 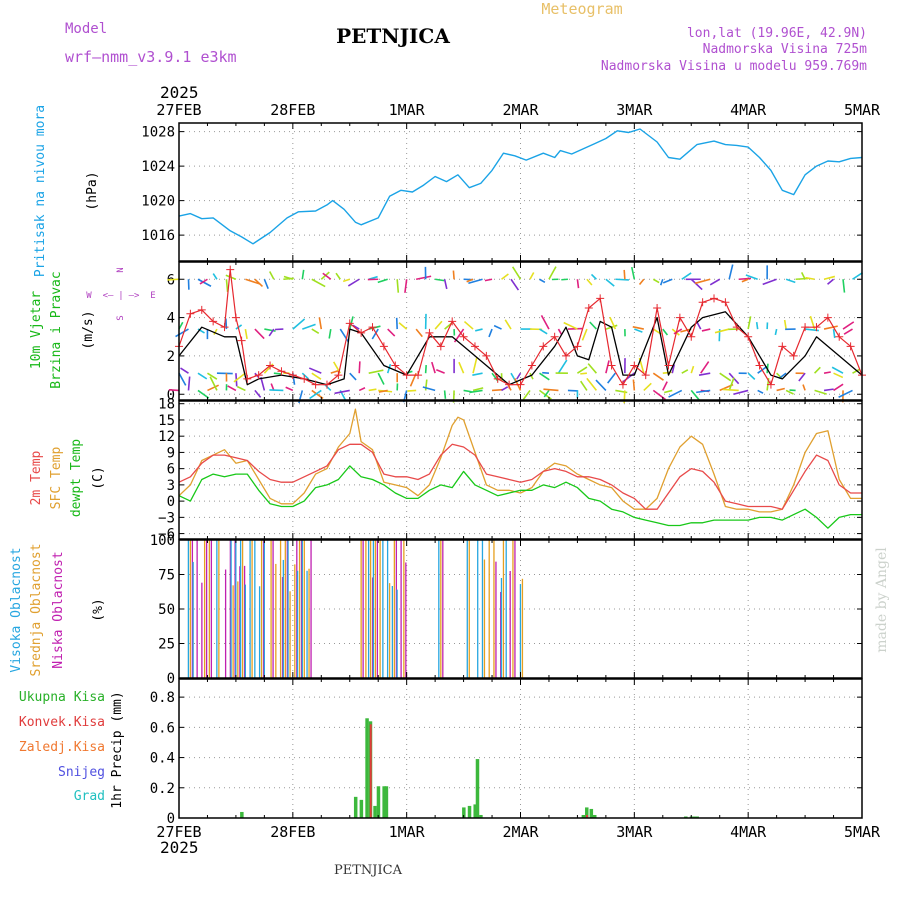 What do you see at coordinates (292, 832) in the screenshot?
I see `date-label-bottom: 28FEB` at bounding box center [292, 832].